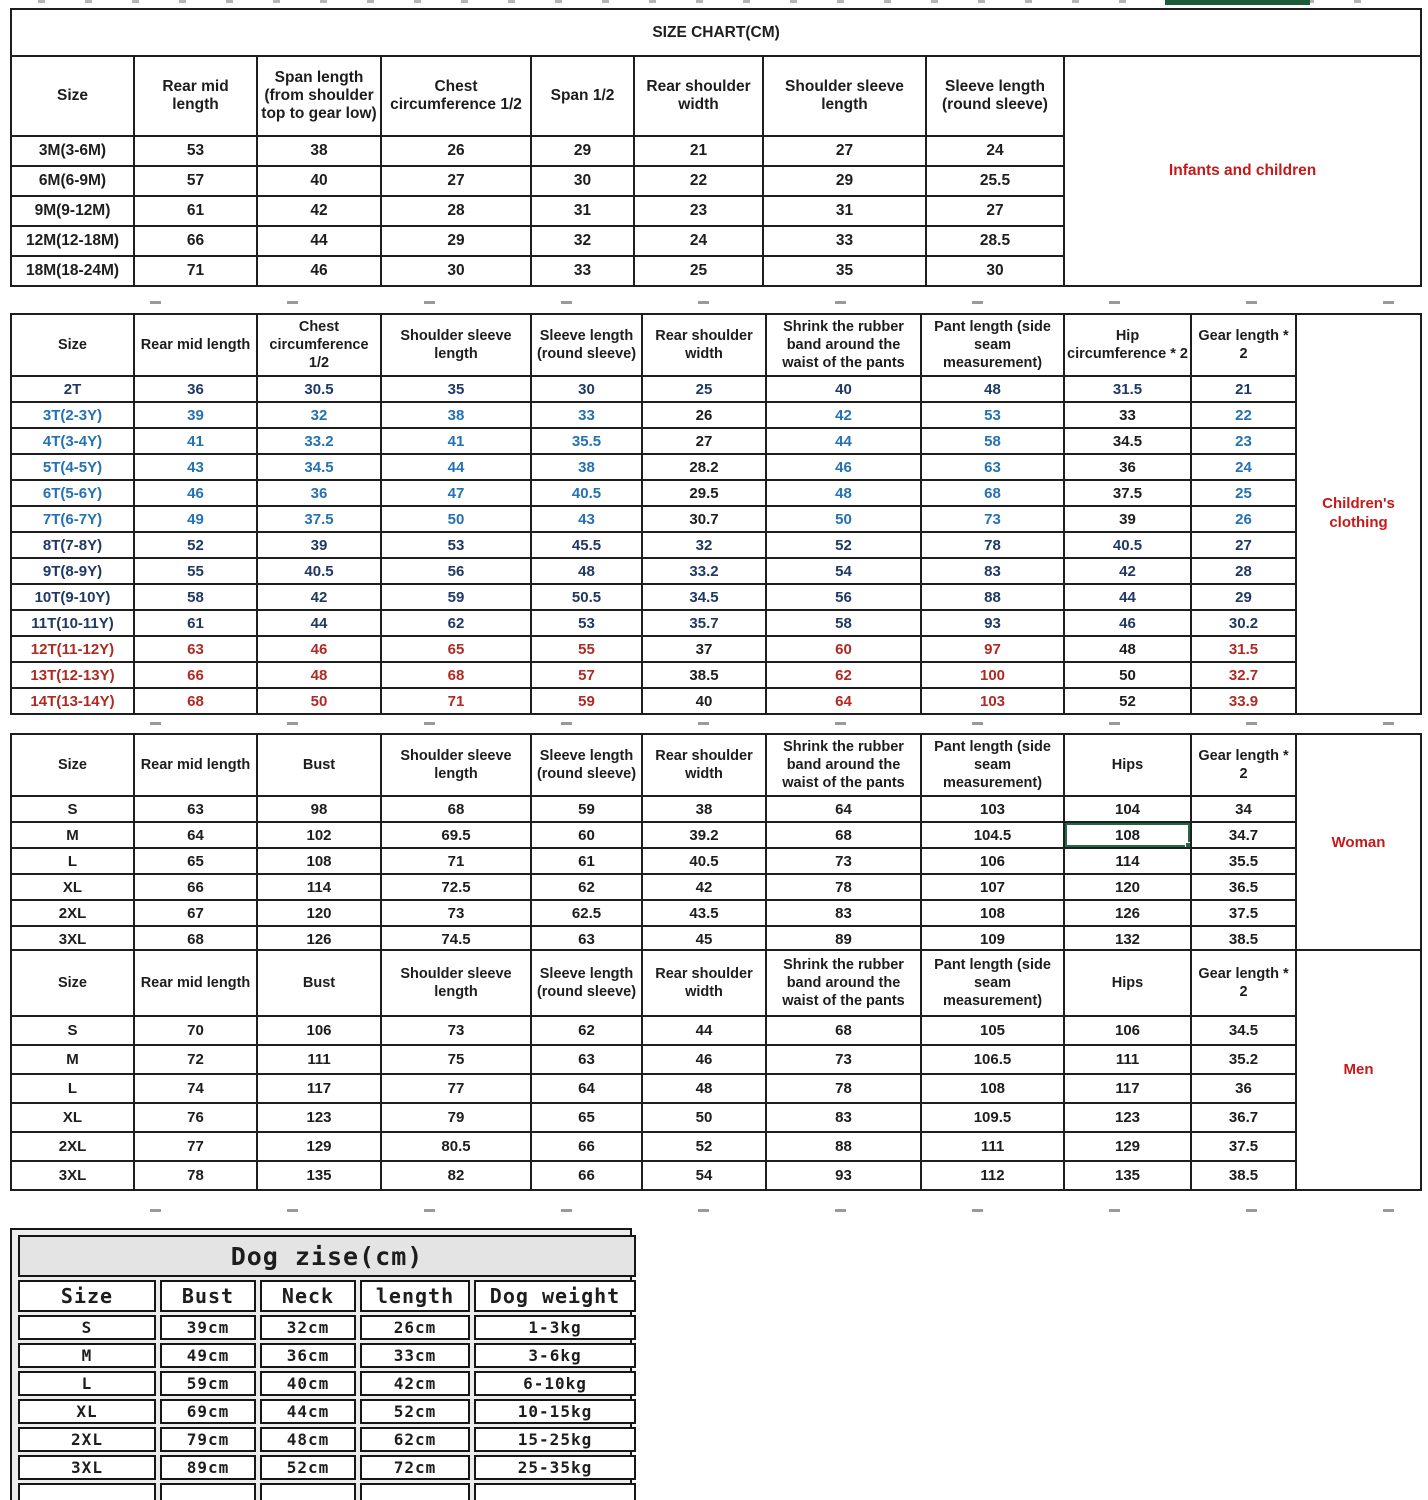  What do you see at coordinates (1127, 345) in the screenshot?
I see `column-header: Hip circumference * 2` at bounding box center [1127, 345].